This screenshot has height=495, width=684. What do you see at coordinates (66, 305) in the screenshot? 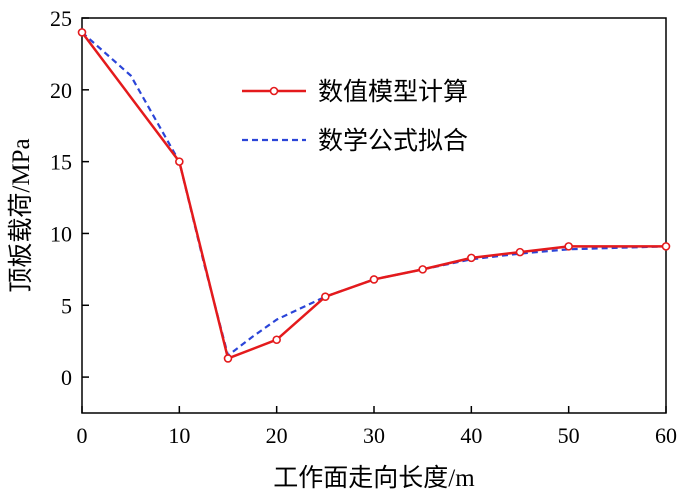
I see `y-tick-label: 5` at bounding box center [66, 305].